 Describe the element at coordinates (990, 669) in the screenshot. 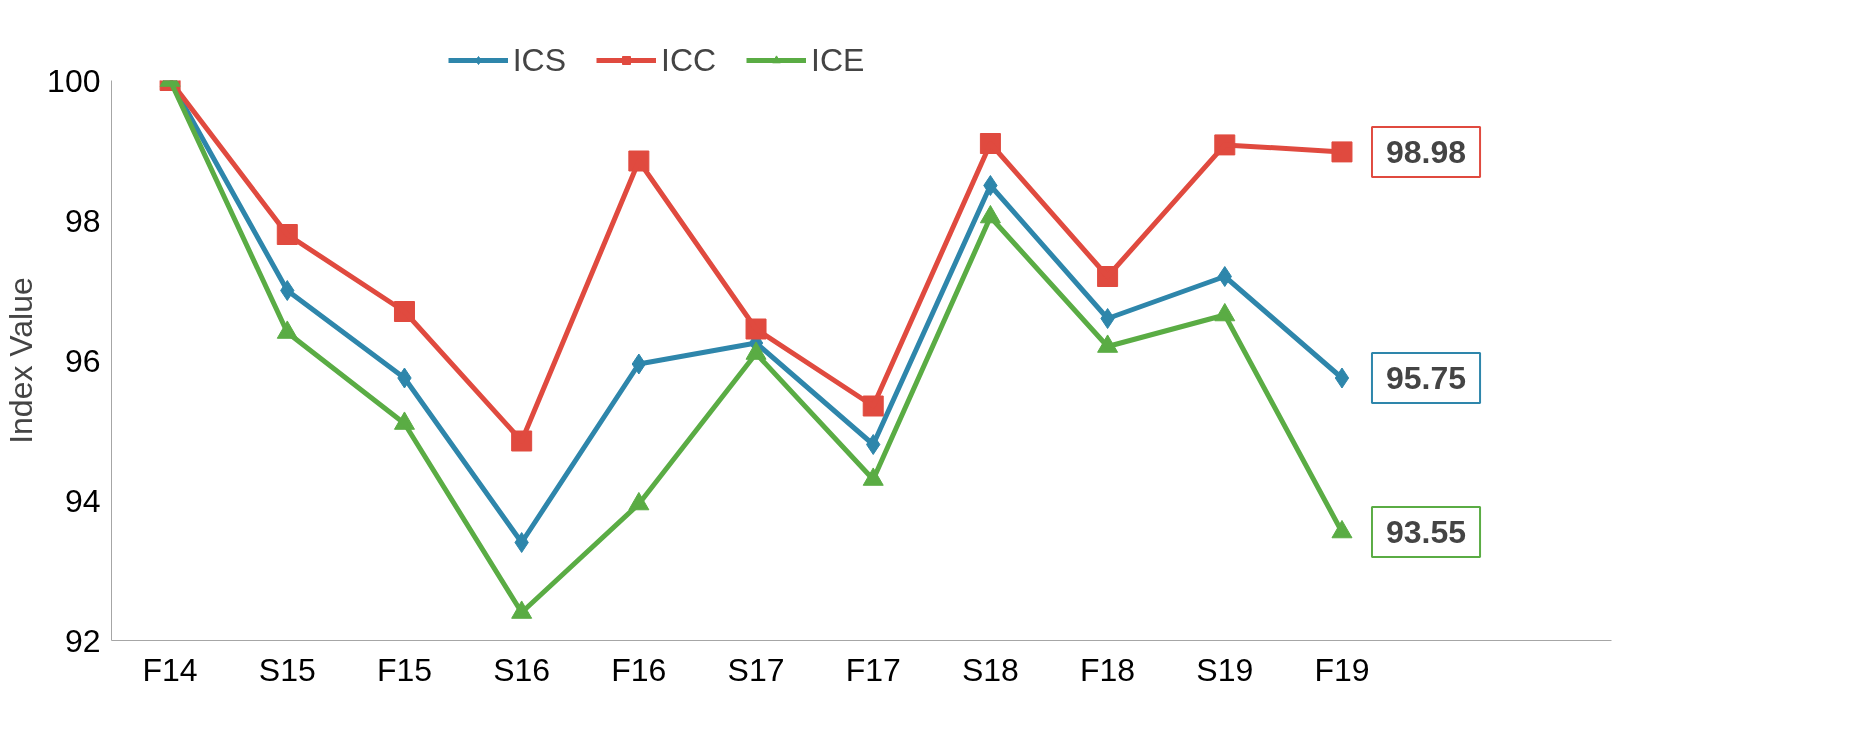

I see `x-tick-label: S18` at that location.